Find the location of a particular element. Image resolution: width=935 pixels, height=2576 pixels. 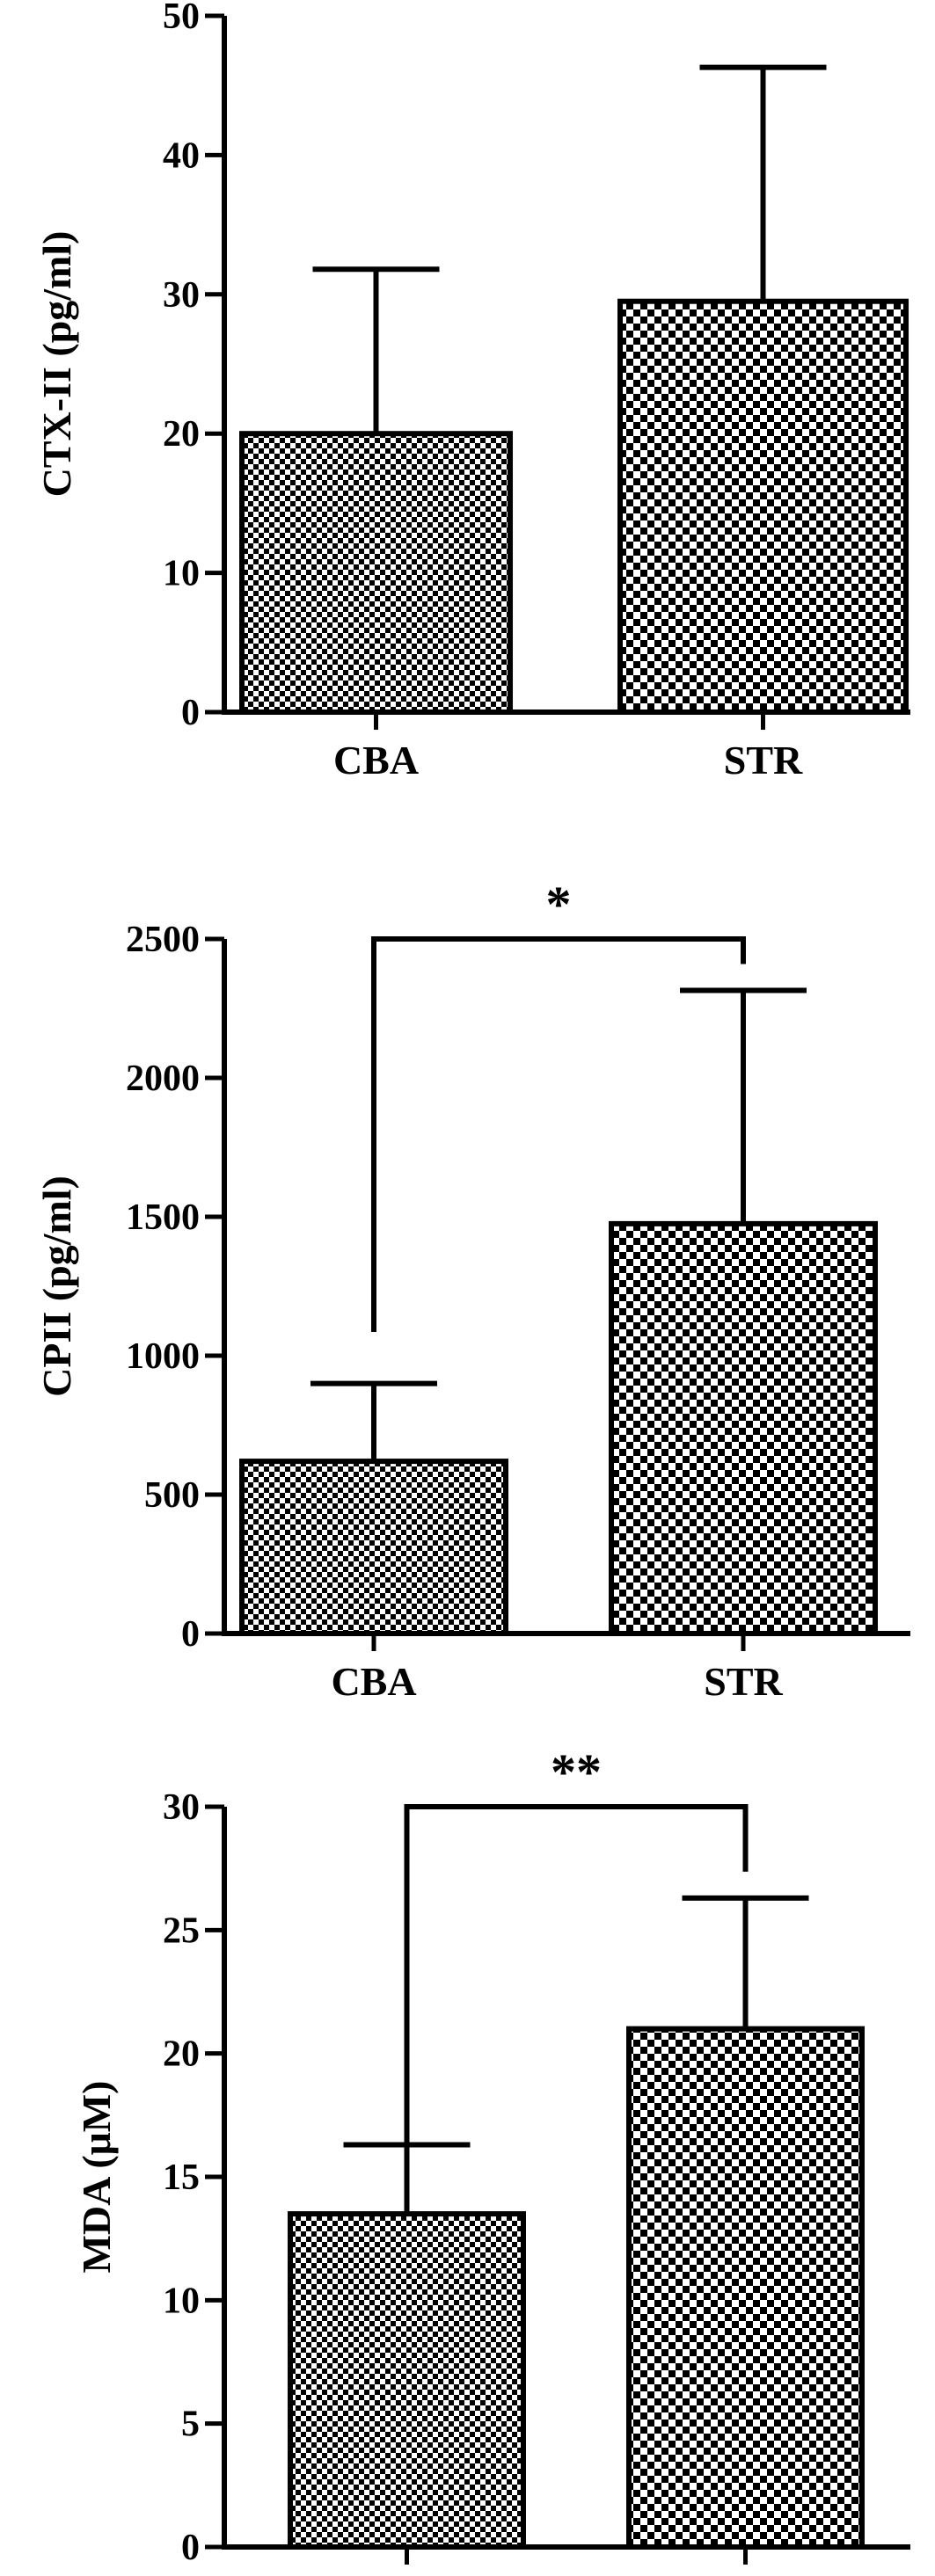

y-tick-label: 500 is located at coordinates (172, 1495).